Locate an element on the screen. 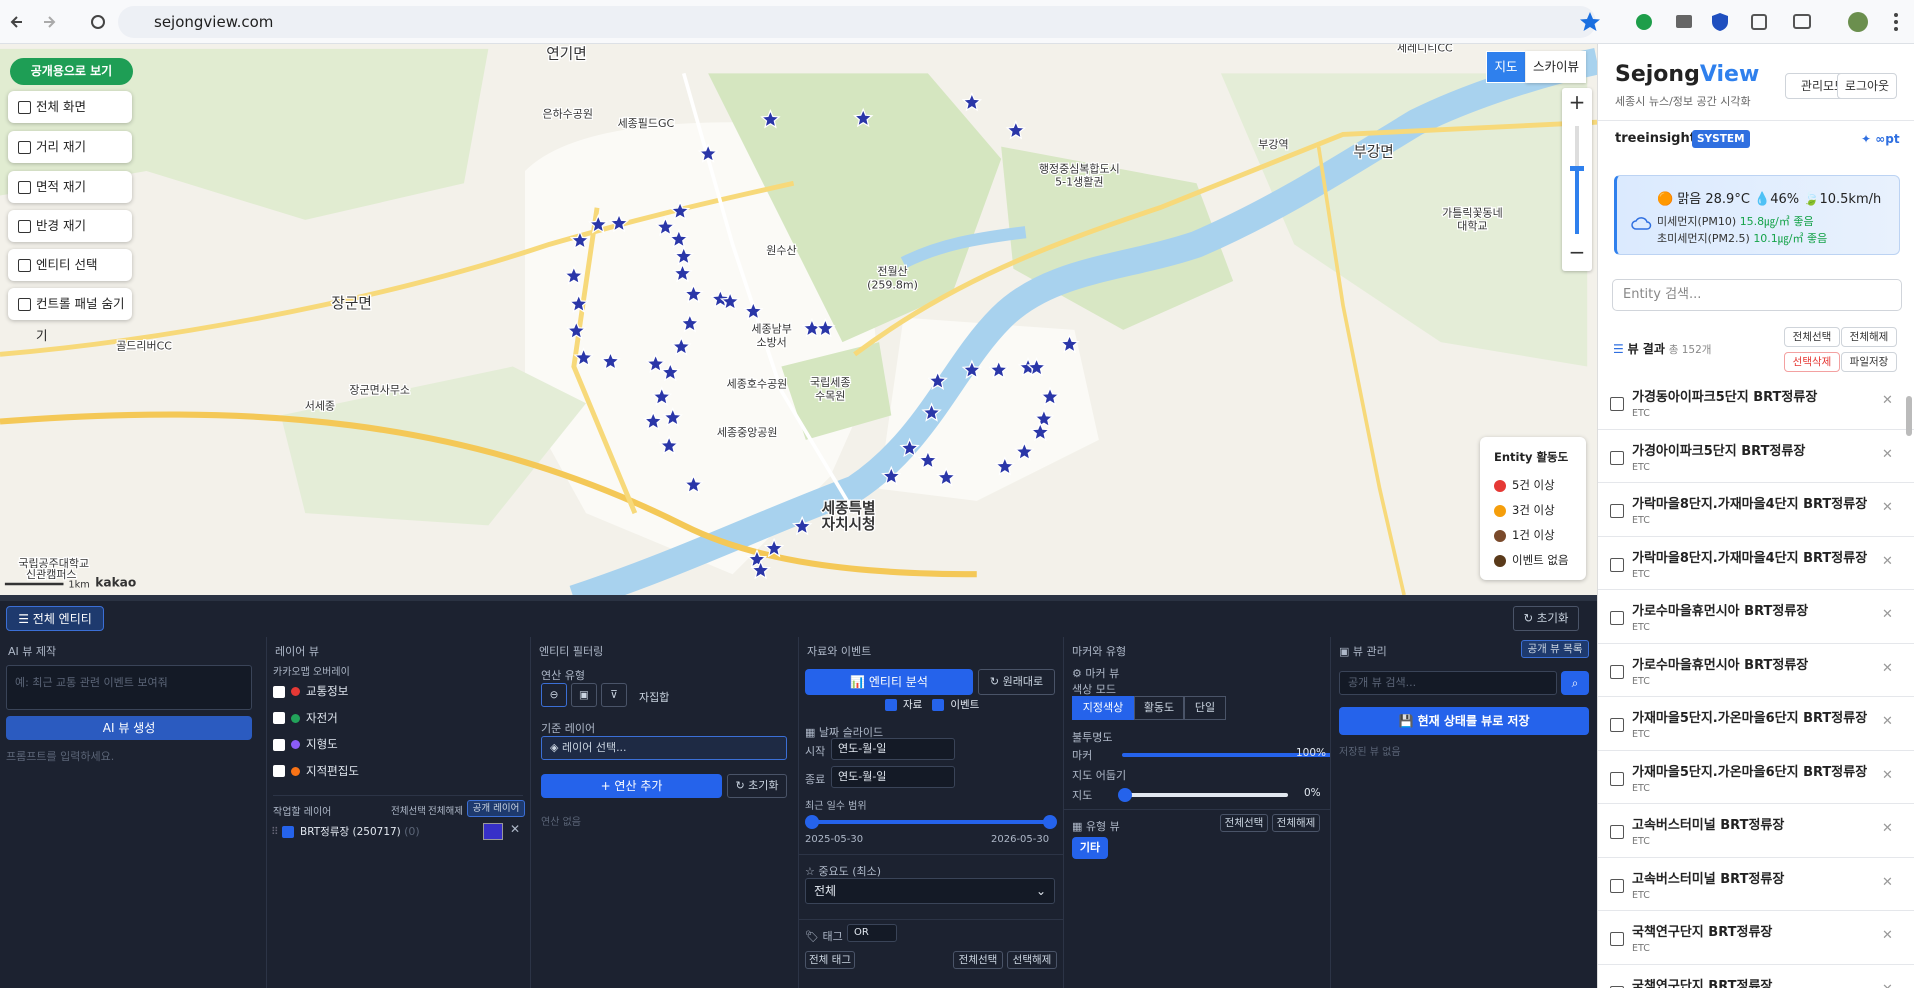 This screenshot has width=1914, height=988. overlay-option: 지형도 is located at coordinates (305, 744).